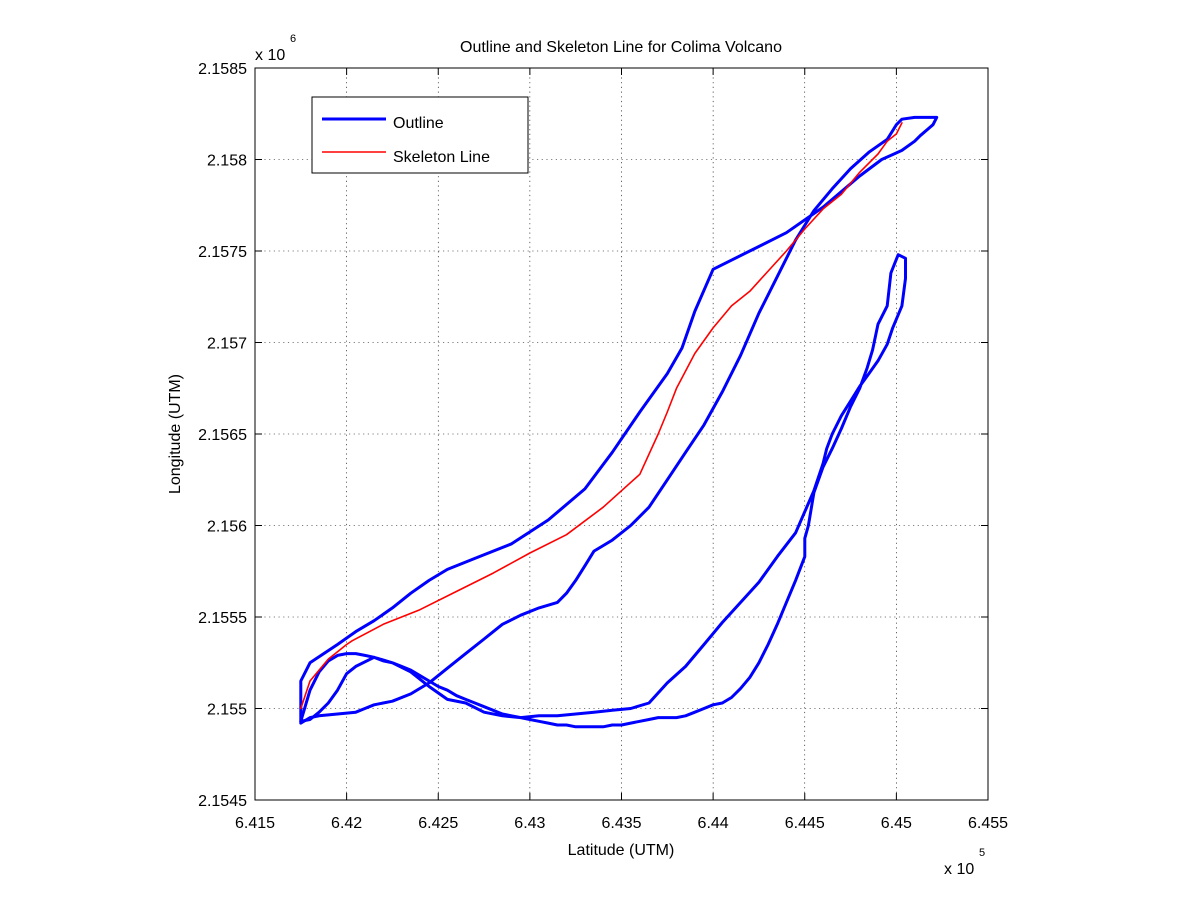 The height and width of the screenshot is (900, 1200). Describe the element at coordinates (222, 252) in the screenshot. I see `y-tick-label: 2.1575` at that location.